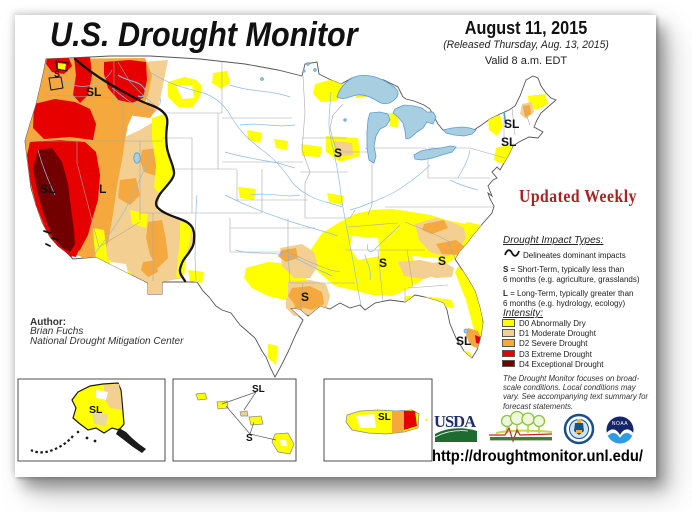 The height and width of the screenshot is (512, 692). I want to click on svg-text: NOAA, so click(620, 424).